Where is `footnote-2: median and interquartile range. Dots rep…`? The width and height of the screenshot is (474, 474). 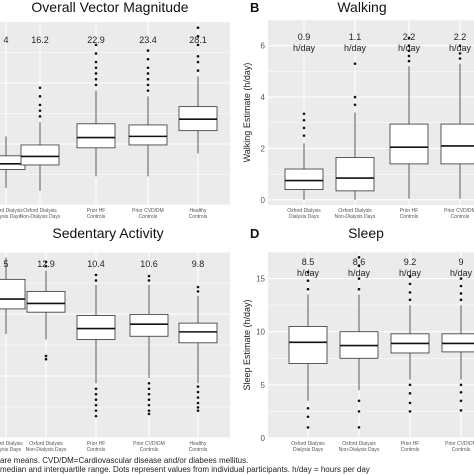 footnote-2: median and interquartile range. Dots rep… is located at coordinates (185, 469).